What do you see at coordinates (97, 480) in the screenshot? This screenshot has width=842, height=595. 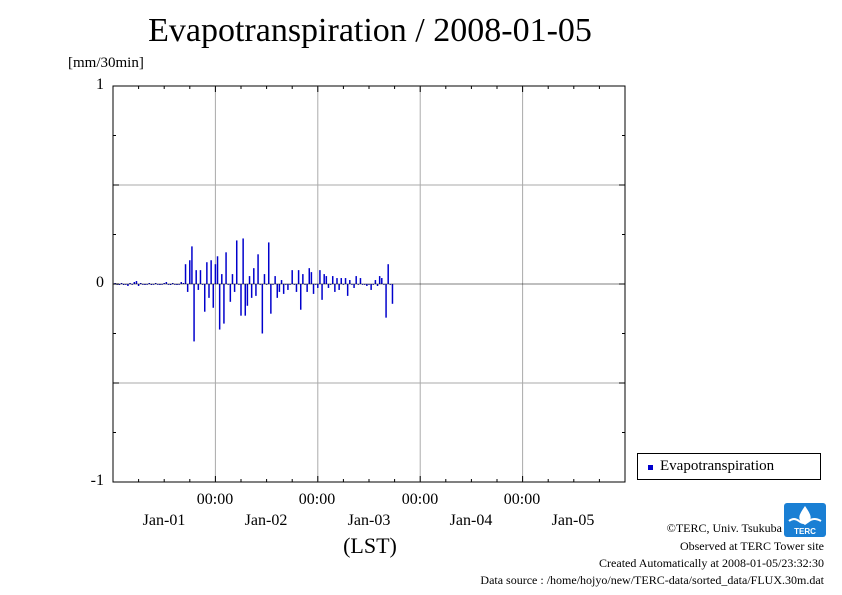 I see `y-tick-label: -1` at bounding box center [97, 480].